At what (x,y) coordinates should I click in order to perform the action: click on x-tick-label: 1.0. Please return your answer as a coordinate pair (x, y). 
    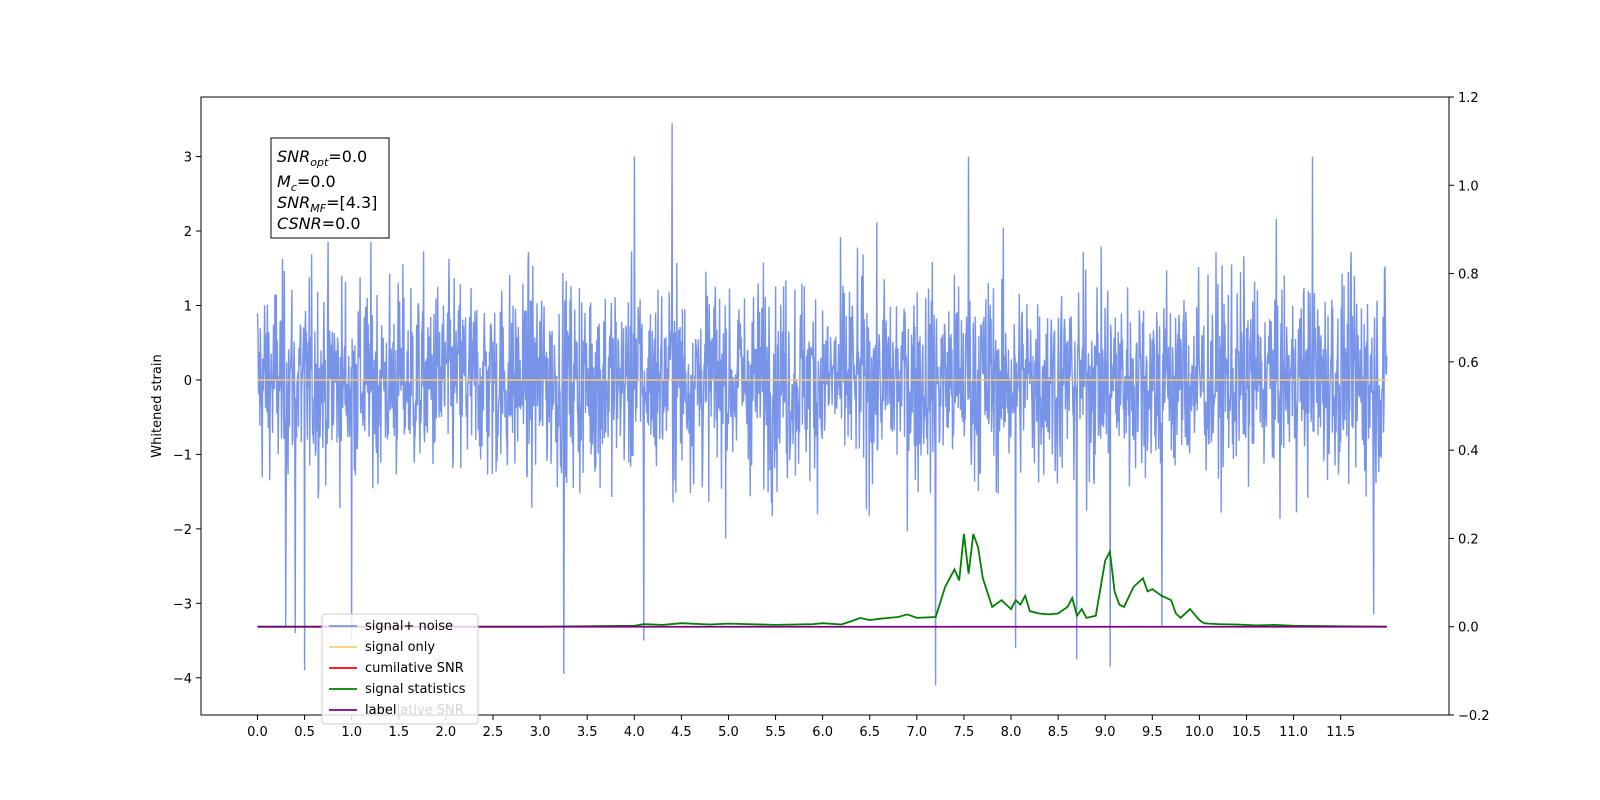
    Looking at the image, I should click on (351, 732).